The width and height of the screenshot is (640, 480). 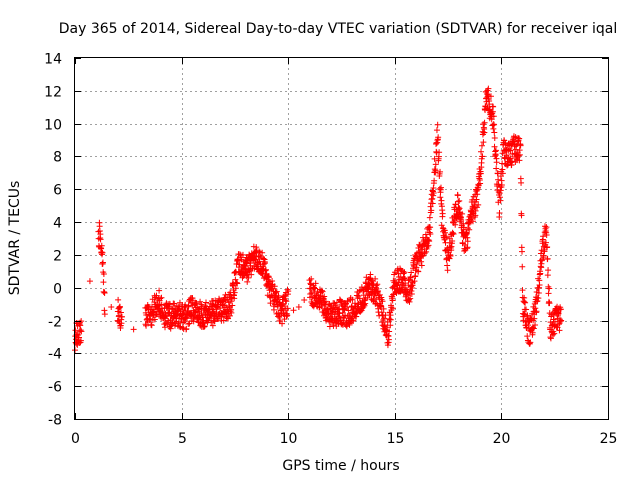 I want to click on y-tick-label: 4, so click(x=57, y=224).